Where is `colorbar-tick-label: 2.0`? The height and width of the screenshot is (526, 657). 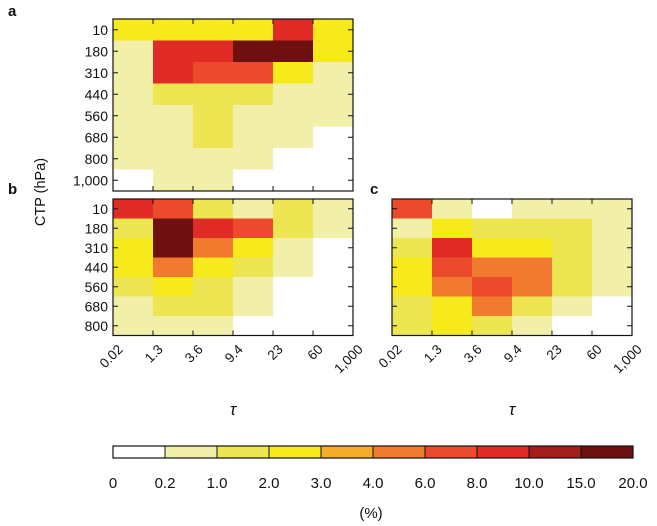 colorbar-tick-label: 2.0 is located at coordinates (269, 483).